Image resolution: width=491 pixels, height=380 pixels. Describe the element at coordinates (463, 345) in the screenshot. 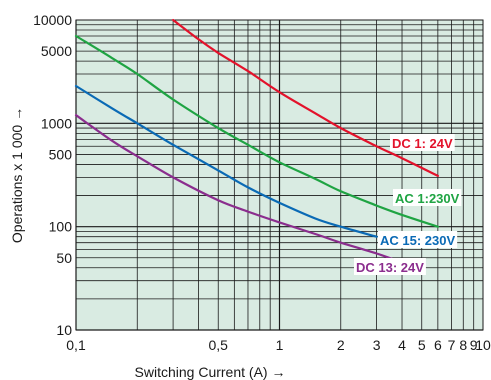

I see `x-tick-label: 8` at that location.